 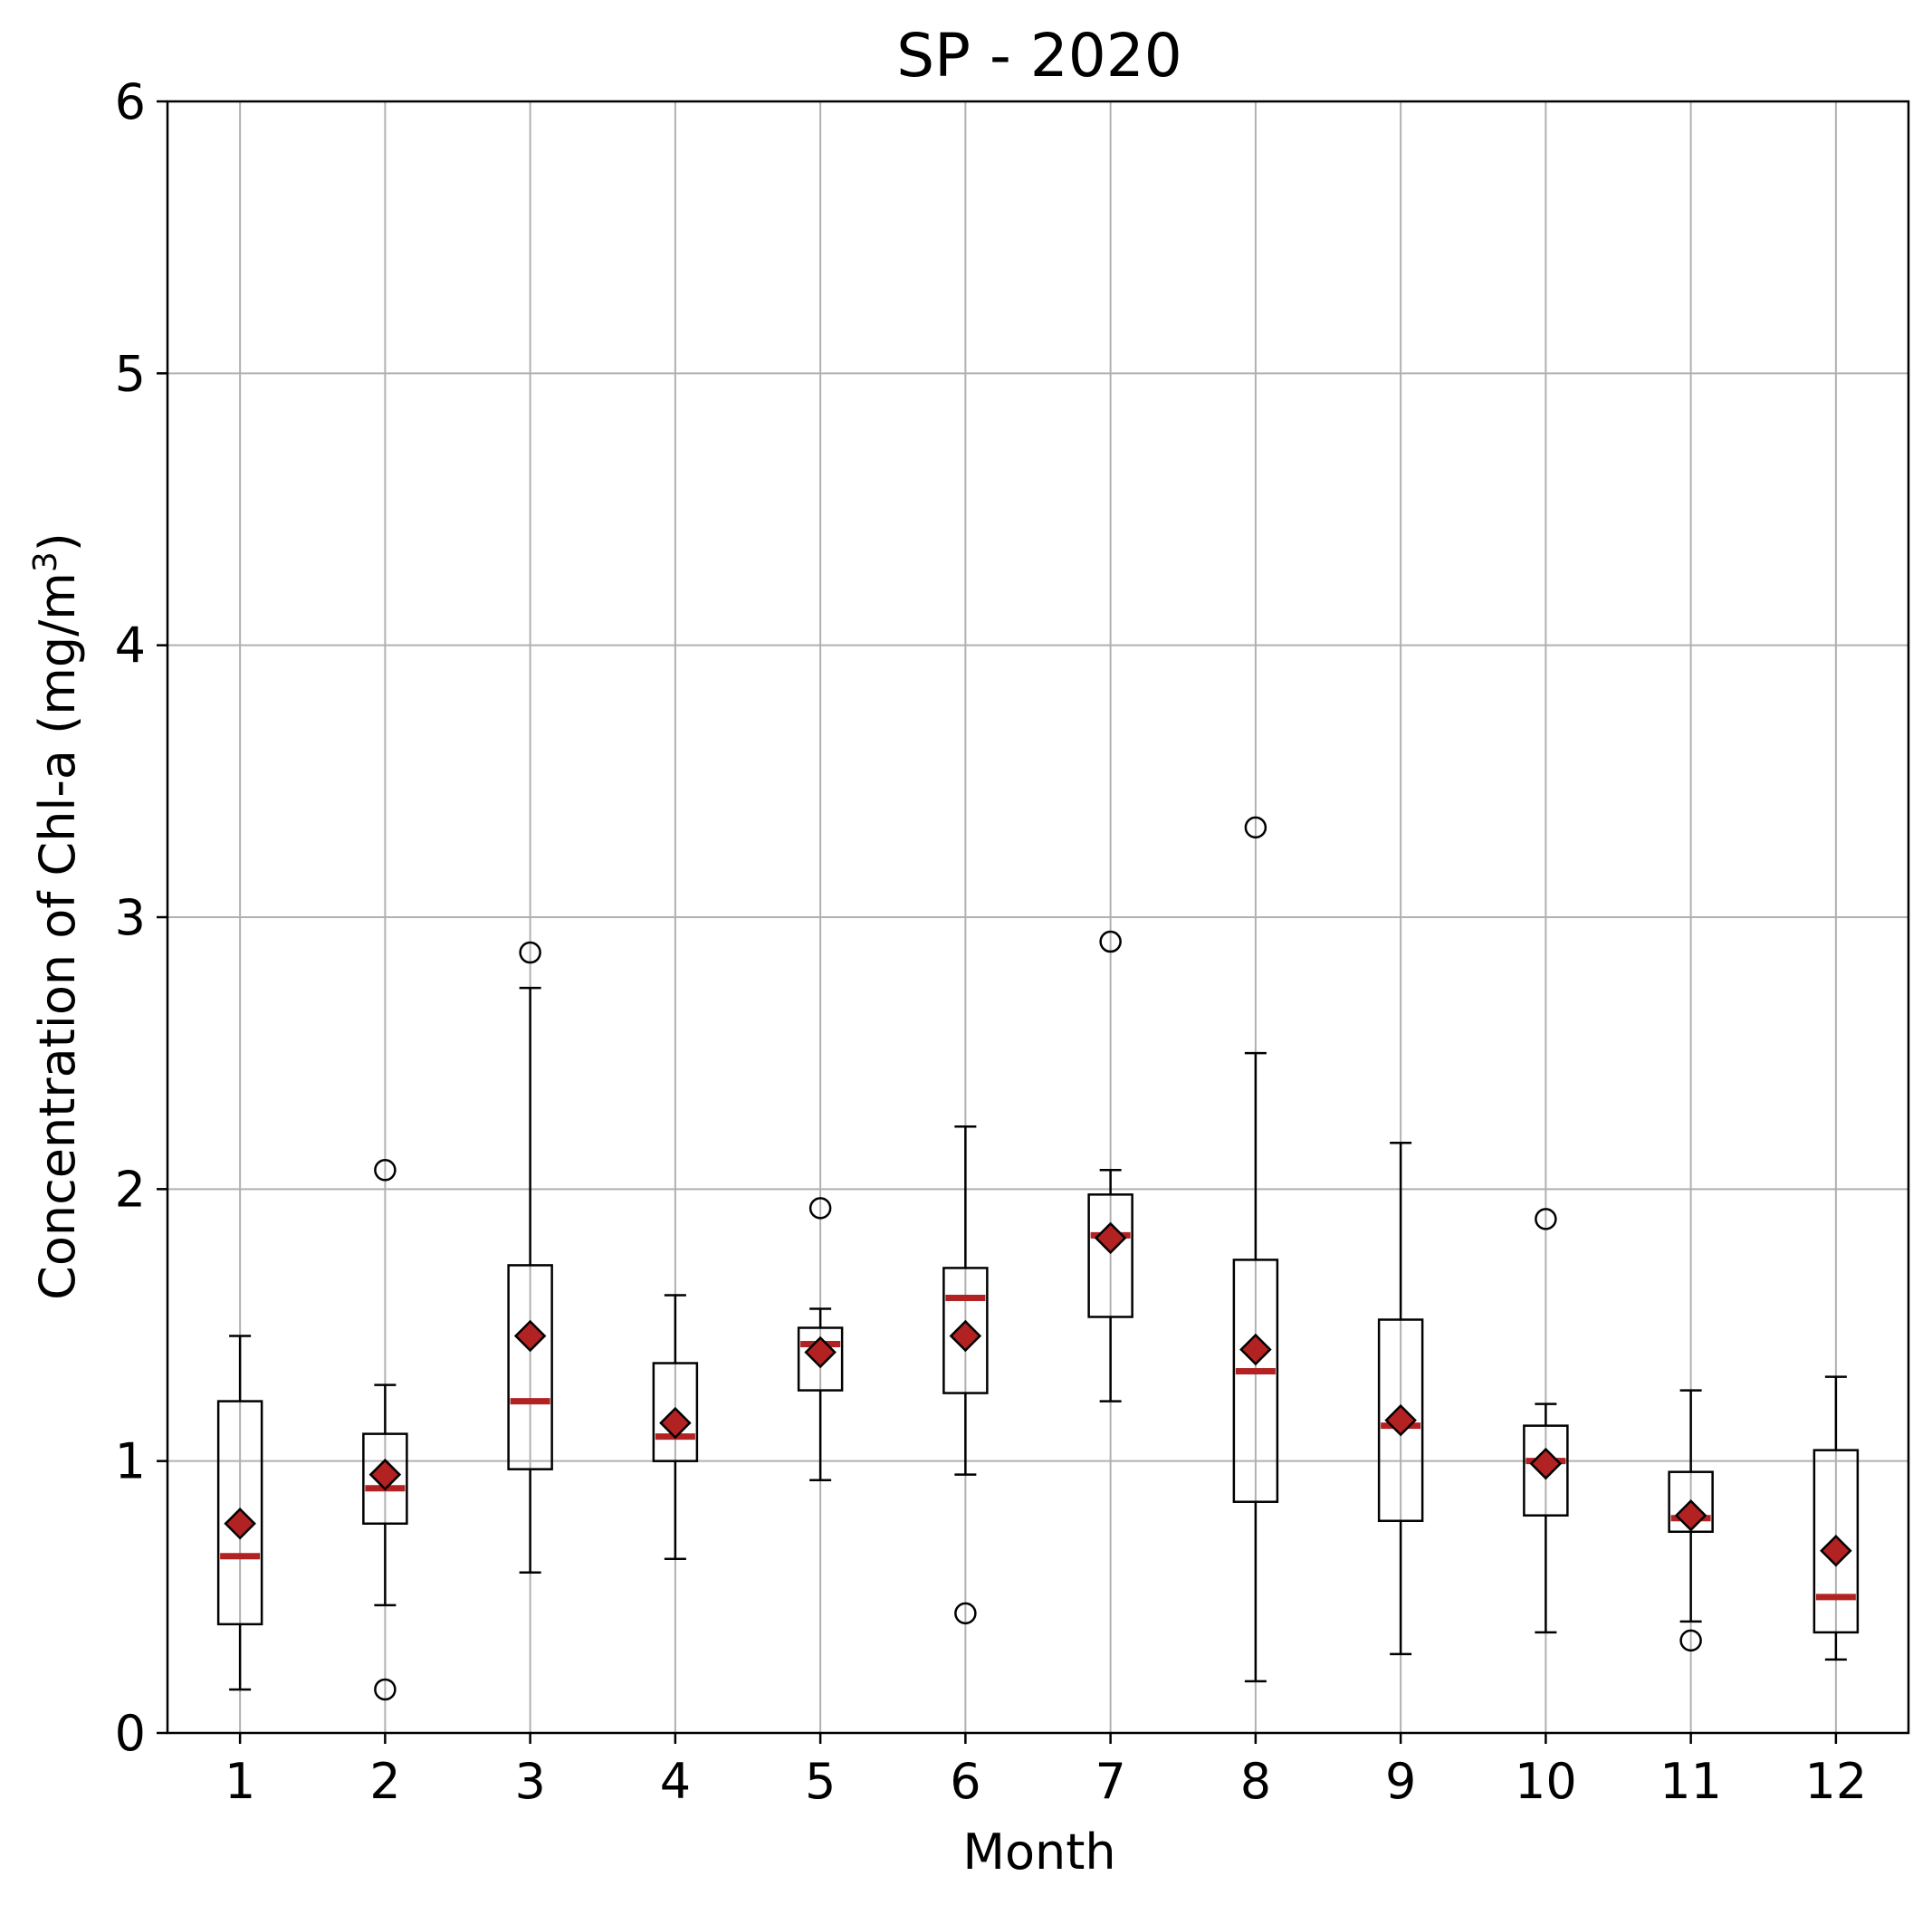 I want to click on y-axis-label-close: ), so click(x=57, y=542).